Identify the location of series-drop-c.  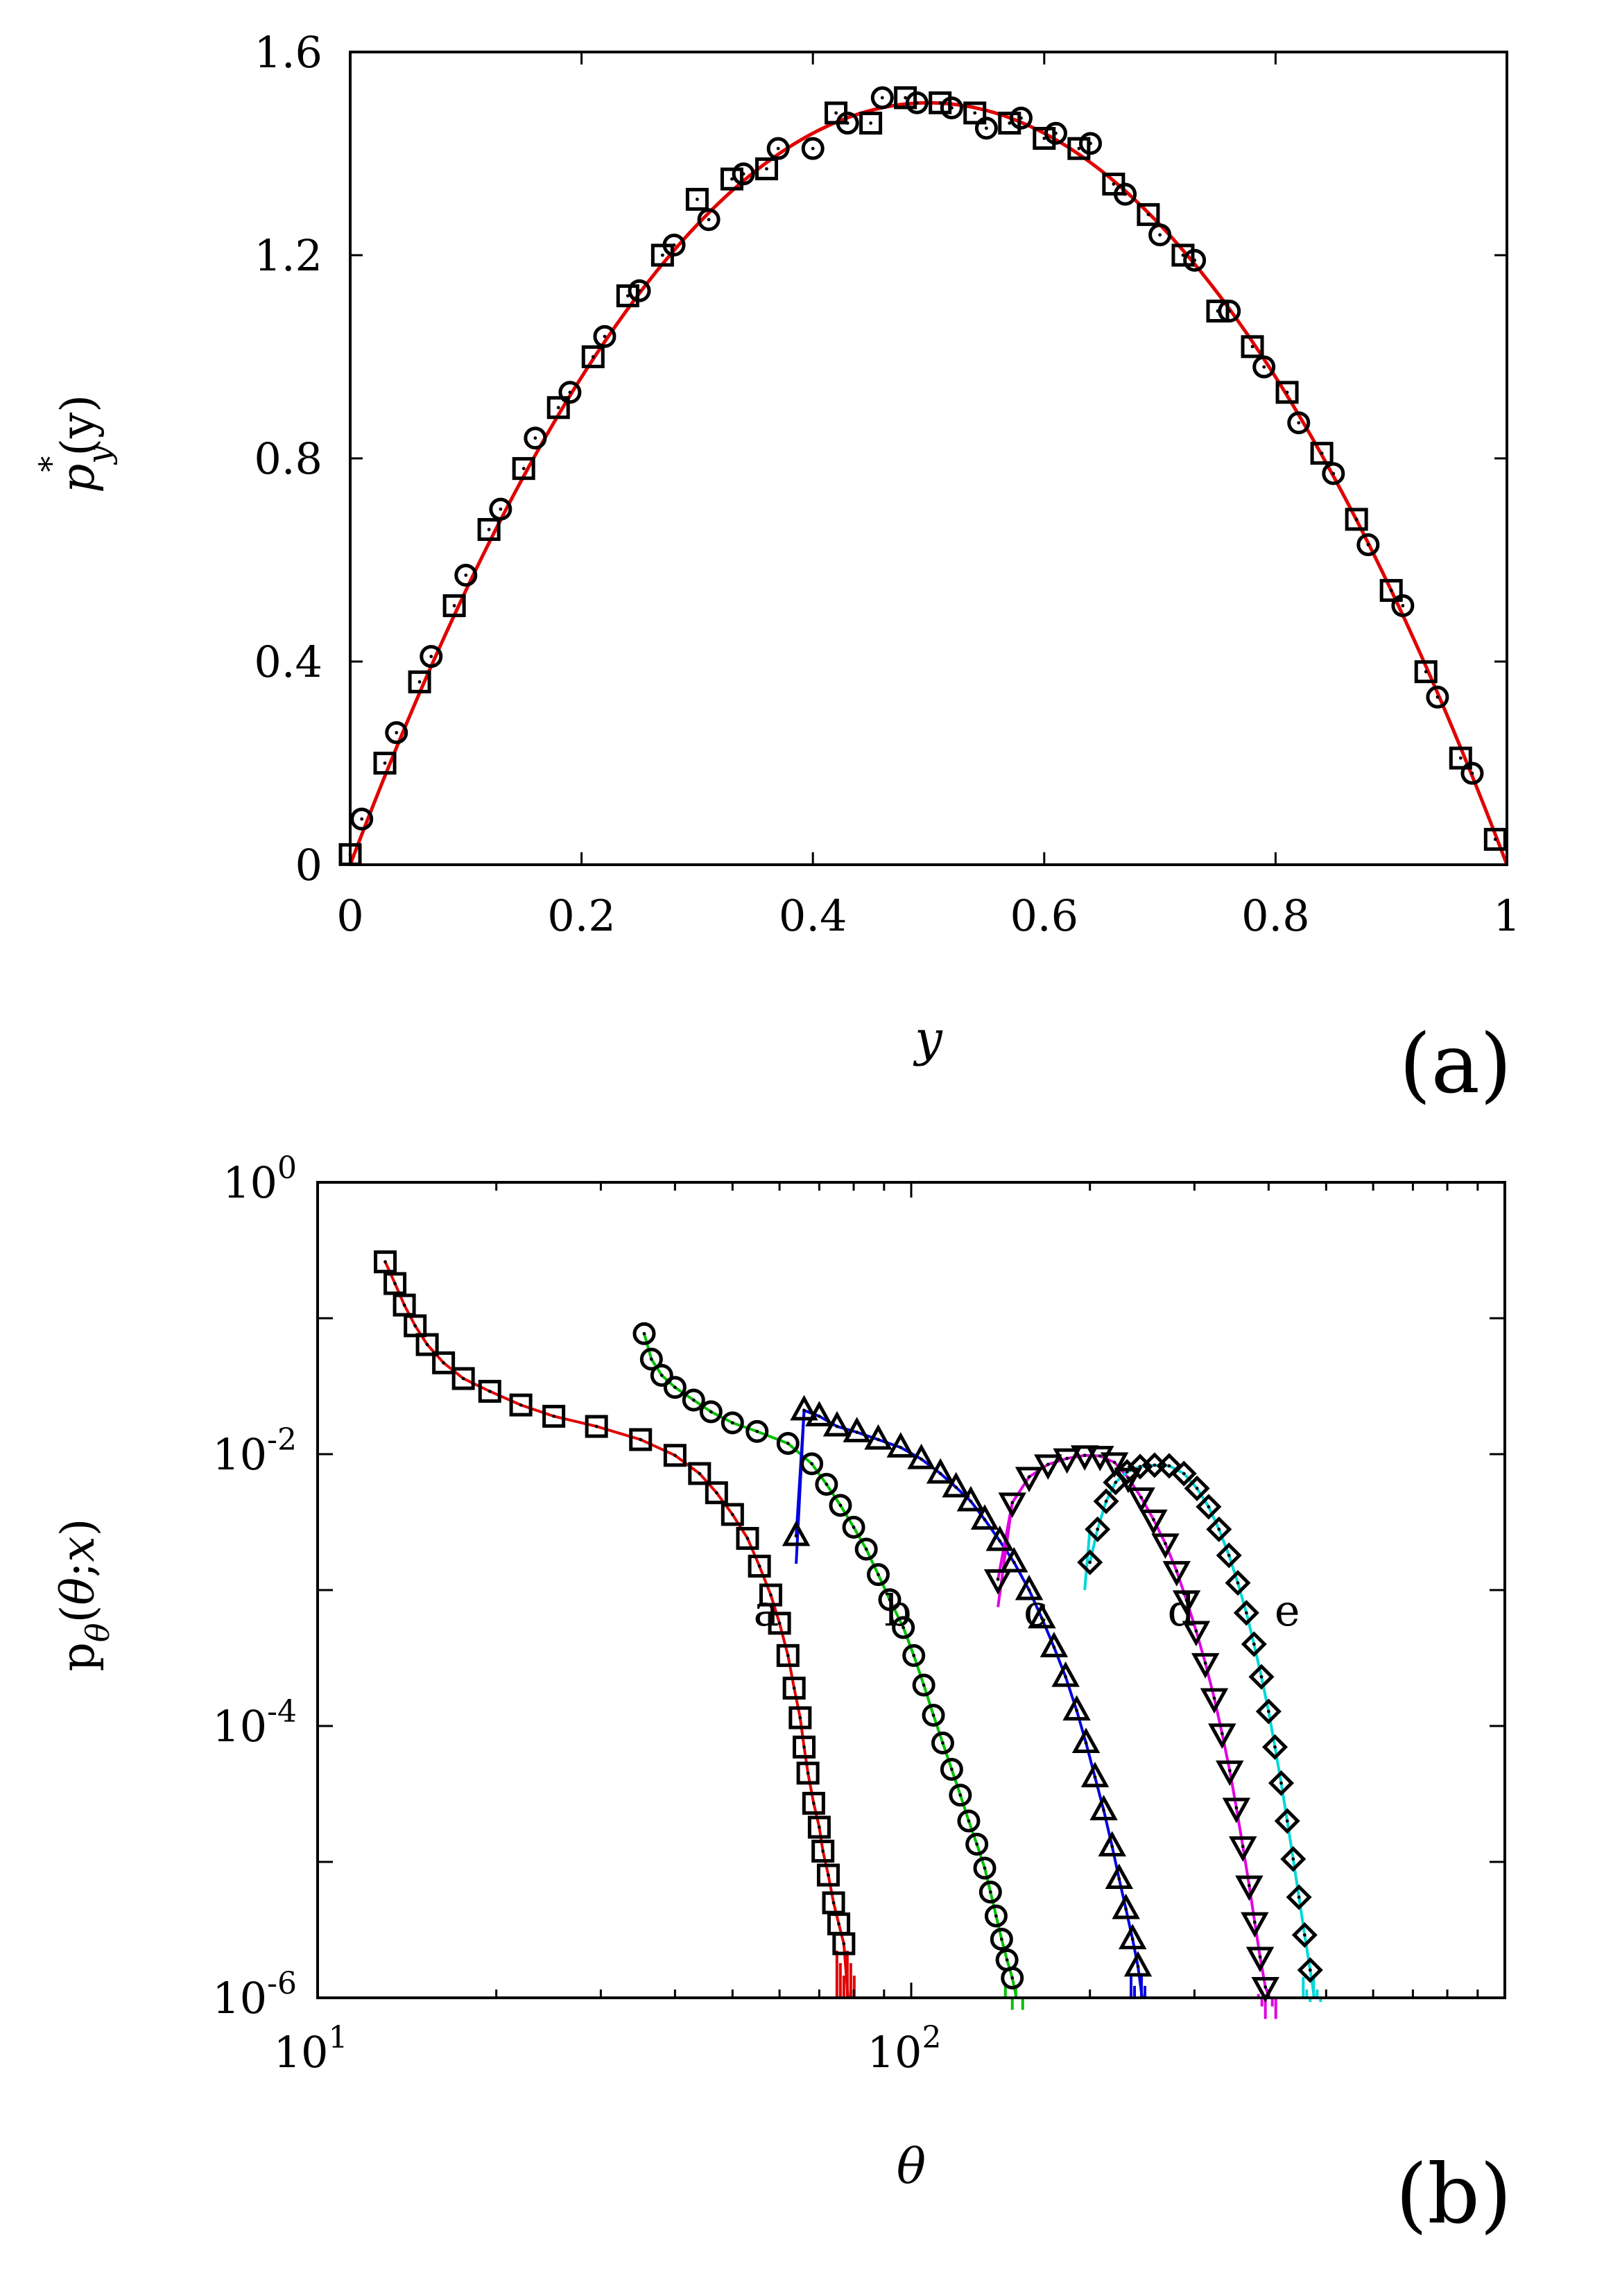
(800, 1487).